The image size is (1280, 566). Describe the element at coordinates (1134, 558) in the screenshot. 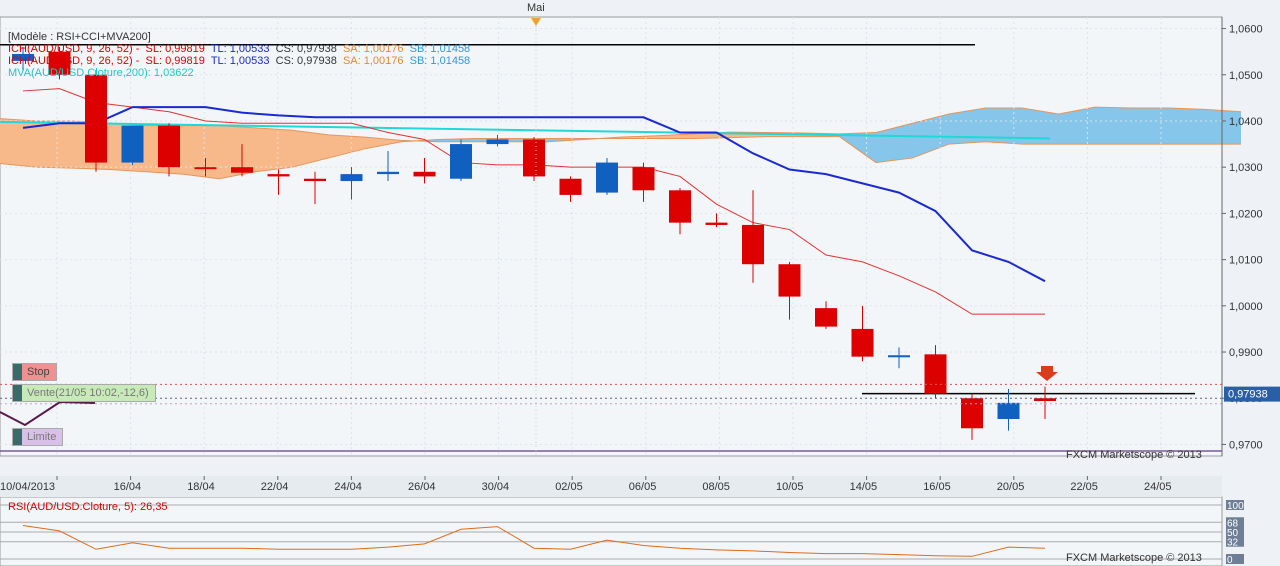

I see `watermark-rsi: FXCM Marketscope © 2013` at that location.